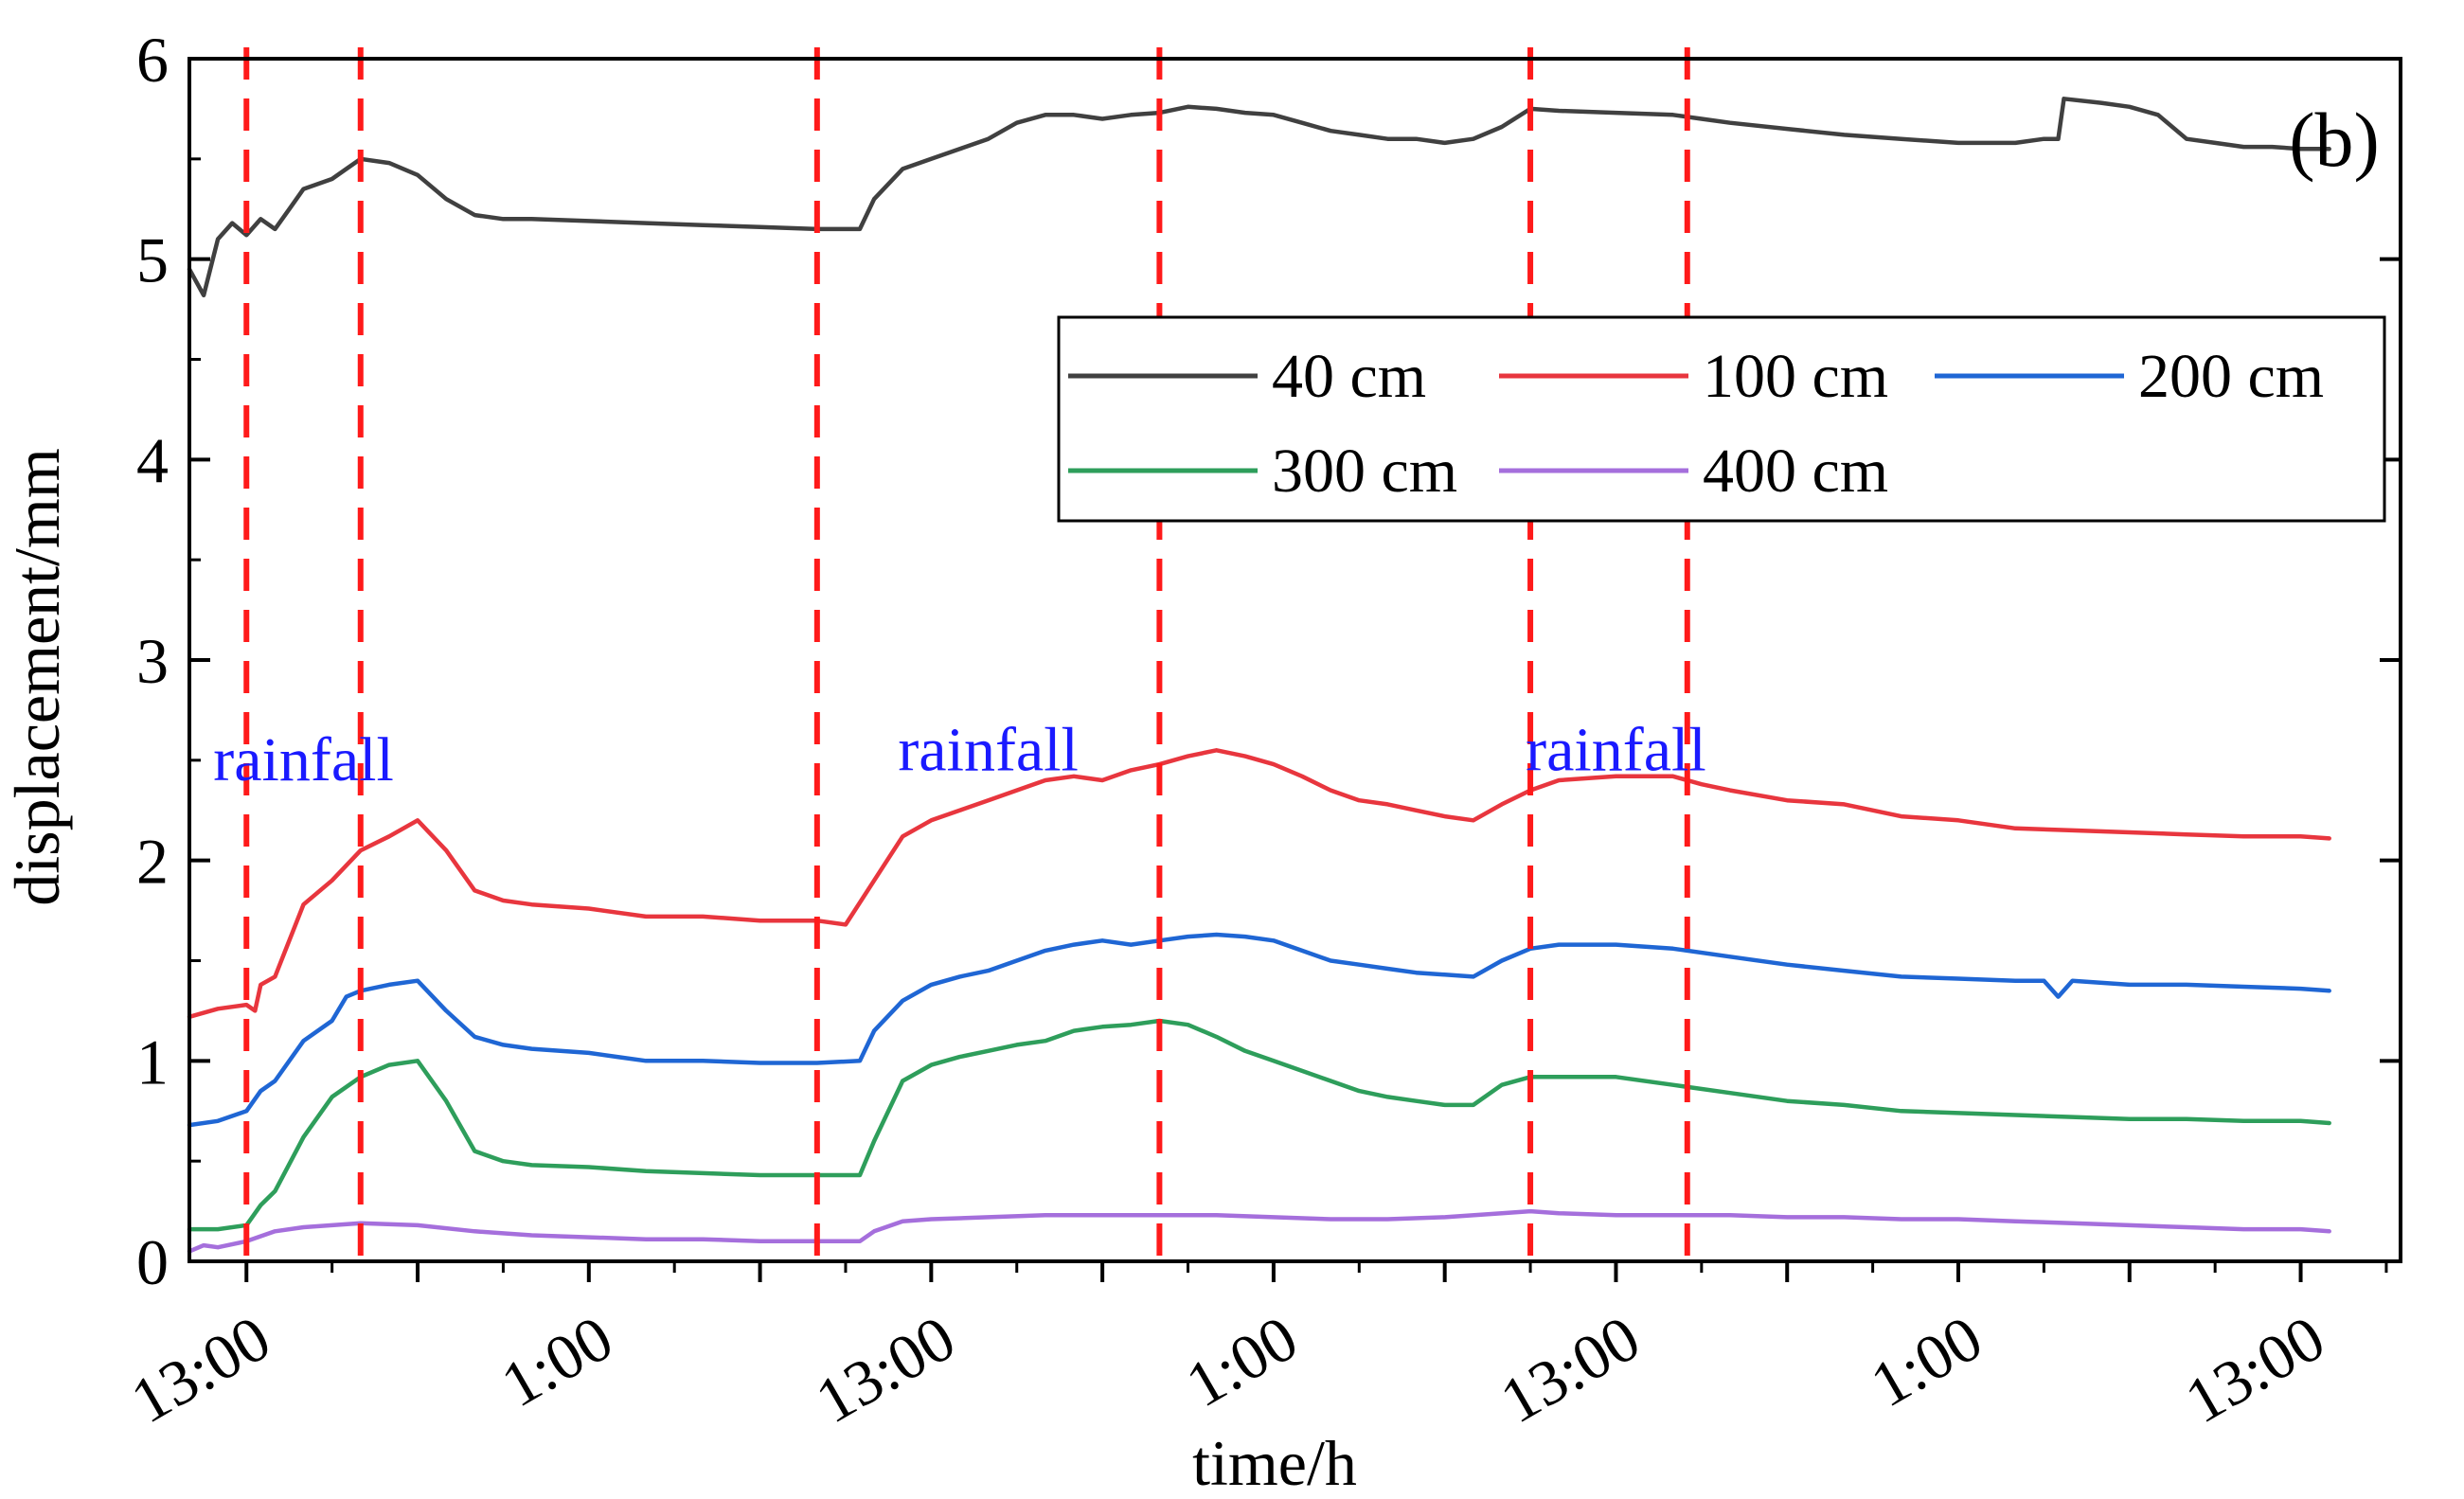  What do you see at coordinates (1259, 1030) in the screenshot?
I see `series-line-200-cm` at bounding box center [1259, 1030].